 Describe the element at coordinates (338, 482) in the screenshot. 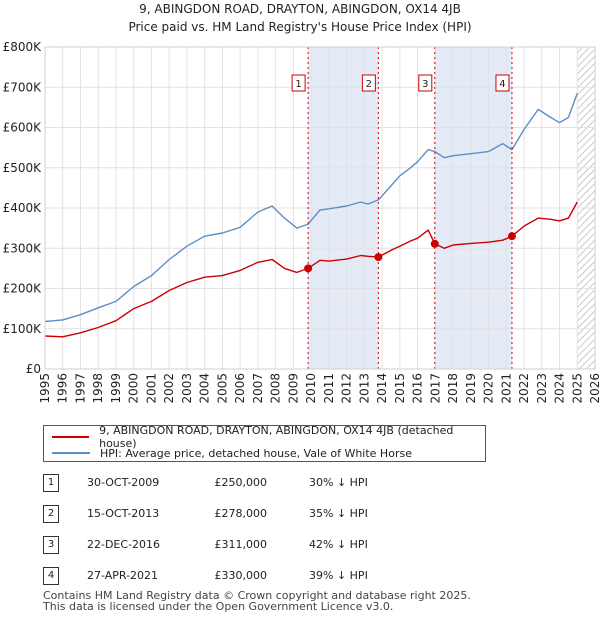

I see `transaction-hpi-diff: 30% ↓ HPI` at that location.